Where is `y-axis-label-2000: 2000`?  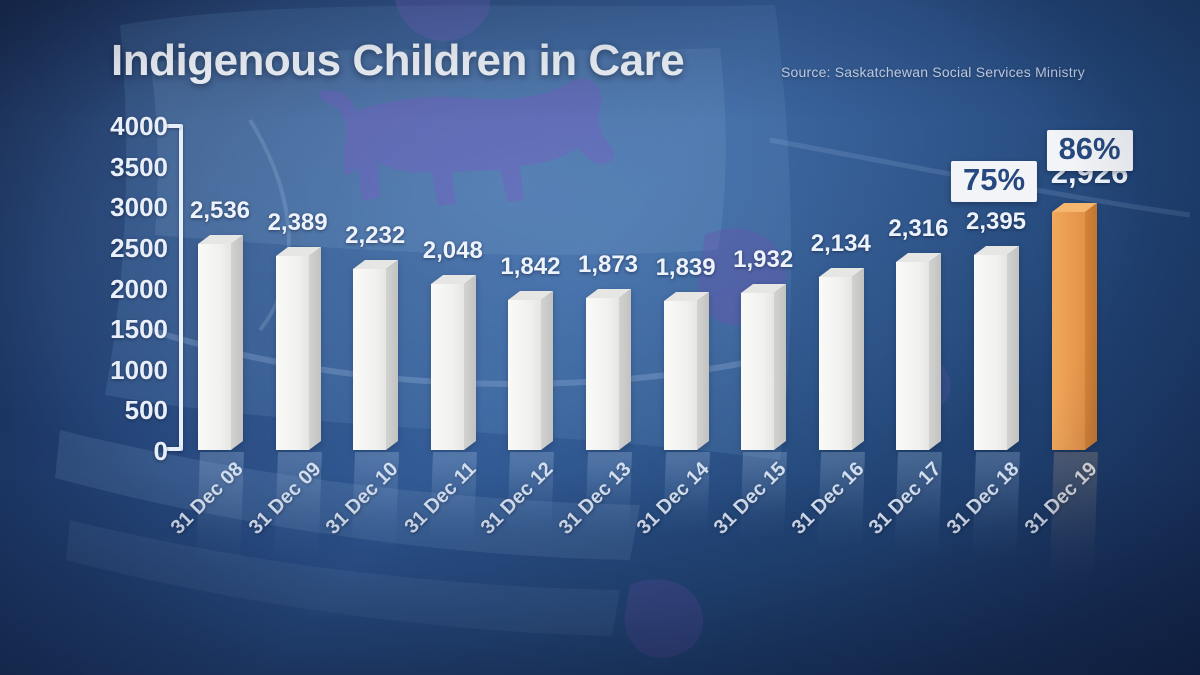 y-axis-label-2000: 2000 is located at coordinates (139, 288).